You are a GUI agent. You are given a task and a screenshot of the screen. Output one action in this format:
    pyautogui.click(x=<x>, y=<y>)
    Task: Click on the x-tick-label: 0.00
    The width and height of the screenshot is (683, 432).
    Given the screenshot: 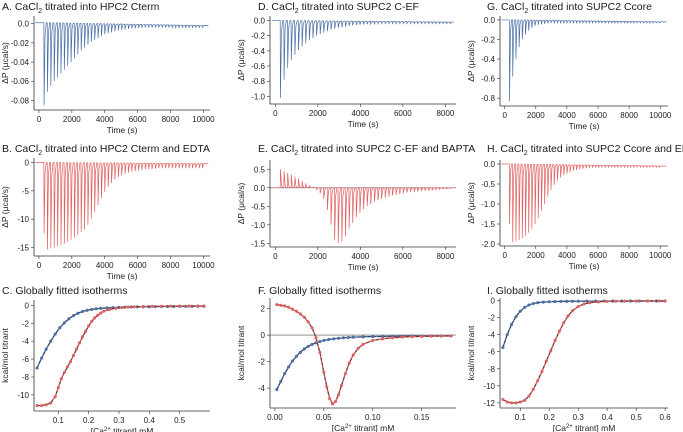 What is the action you would take?
    pyautogui.click(x=275, y=417)
    